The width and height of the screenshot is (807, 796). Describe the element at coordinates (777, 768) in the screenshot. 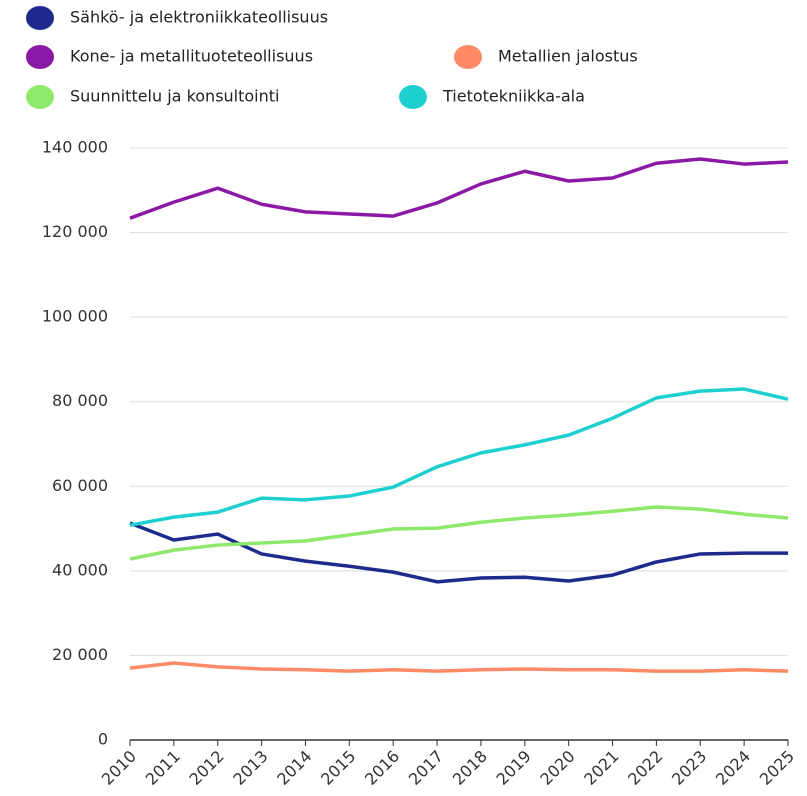

I see `x-tick-label: 2025` at that location.